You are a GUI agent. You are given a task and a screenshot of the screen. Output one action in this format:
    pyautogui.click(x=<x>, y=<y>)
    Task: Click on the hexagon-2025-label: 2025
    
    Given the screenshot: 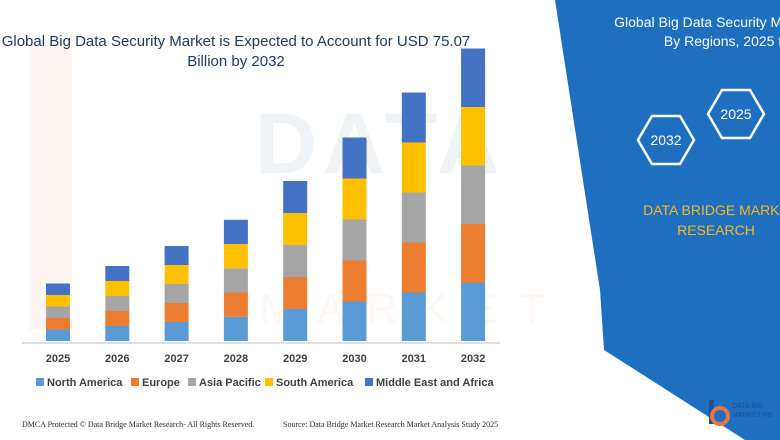 What is the action you would take?
    pyautogui.click(x=735, y=114)
    